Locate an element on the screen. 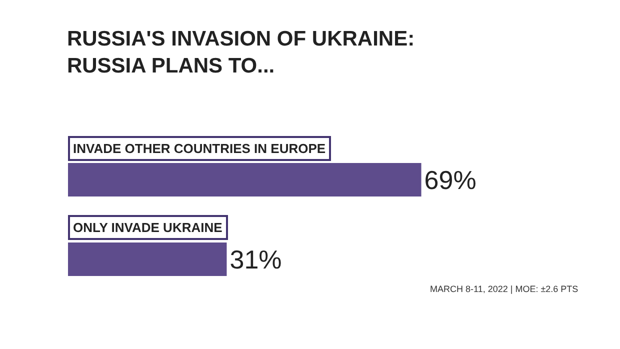 Image resolution: width=620 pixels, height=349 pixels. text: MARCH 8-11, 2022 | MOE: ±2.6 PTS is located at coordinates (504, 289).